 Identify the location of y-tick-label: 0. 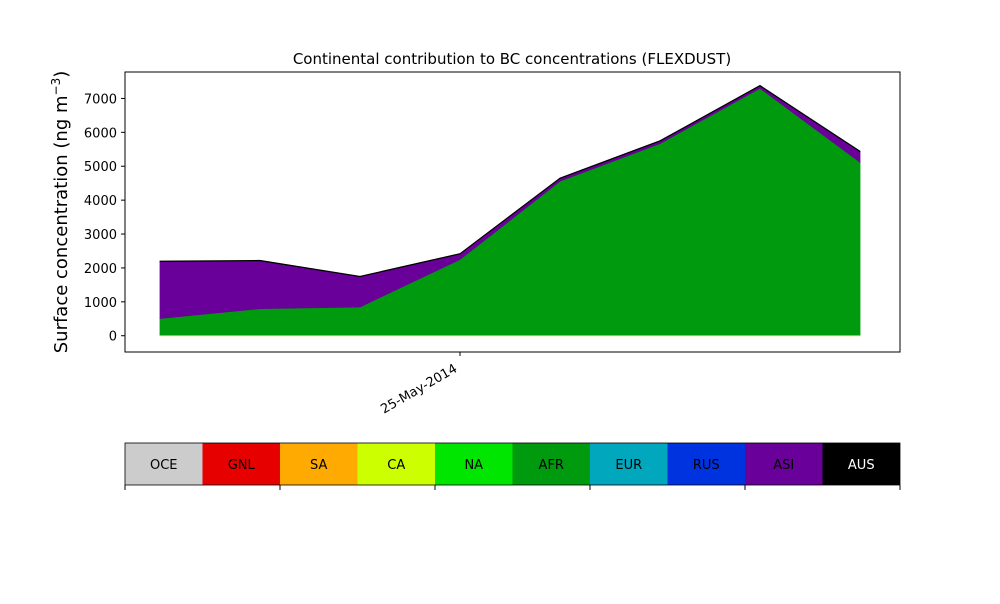
(113, 337).